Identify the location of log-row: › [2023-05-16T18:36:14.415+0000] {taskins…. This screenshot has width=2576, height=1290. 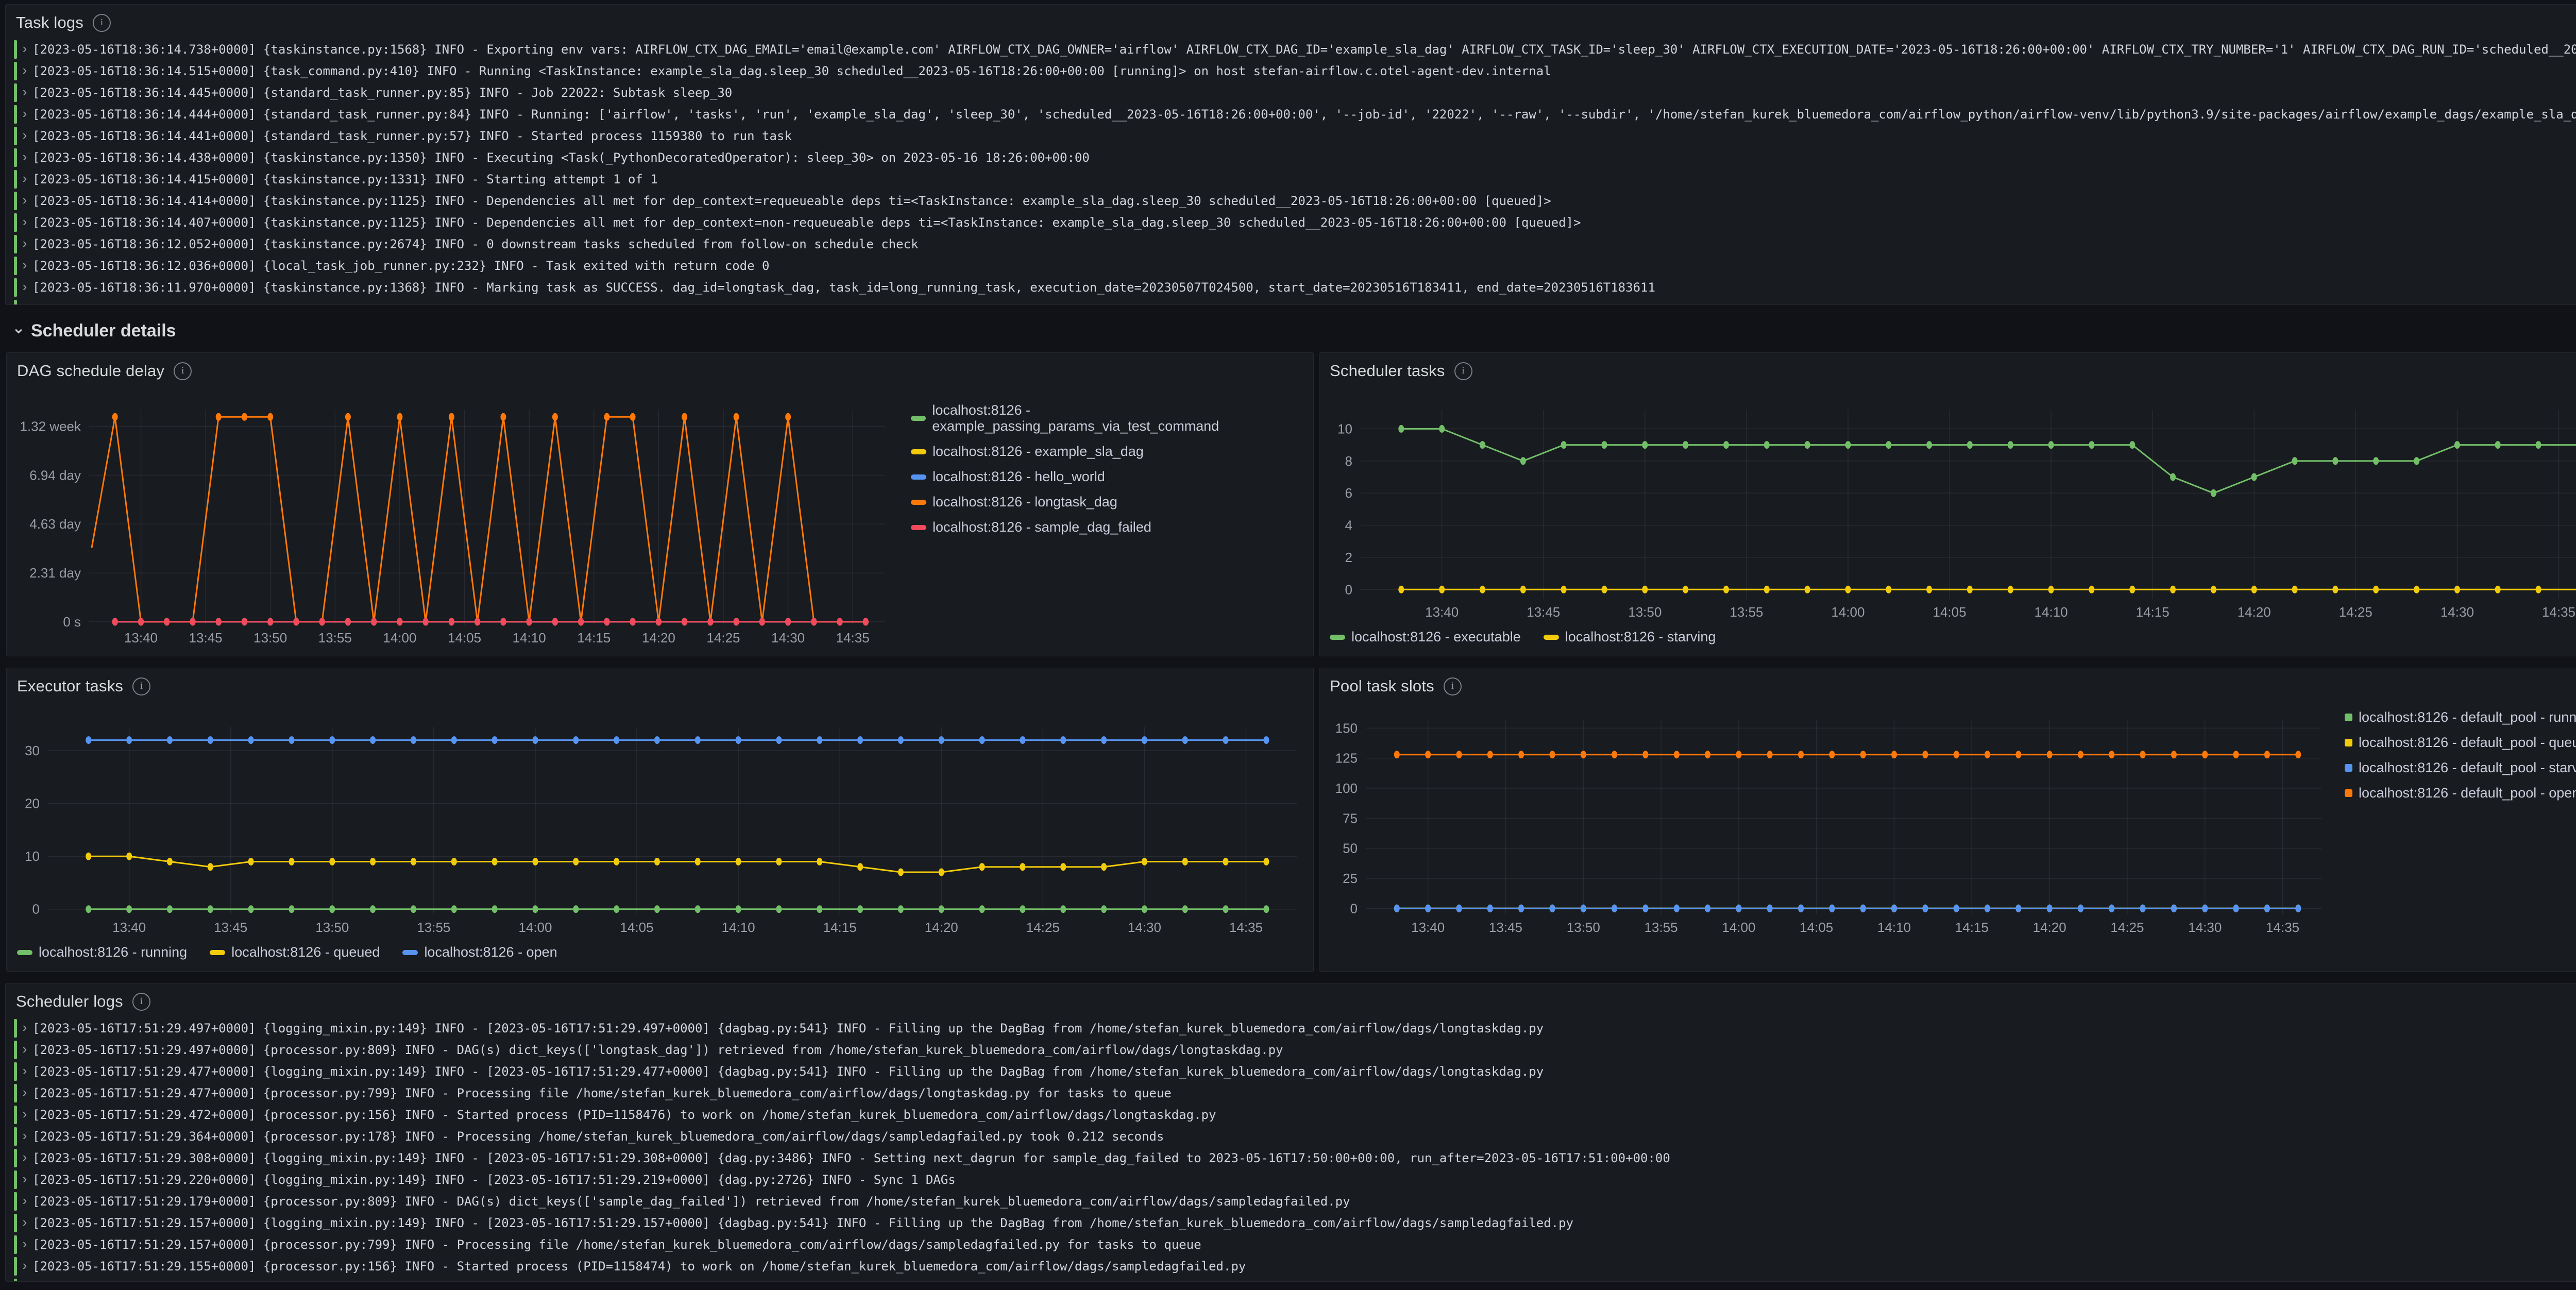
(1291, 179).